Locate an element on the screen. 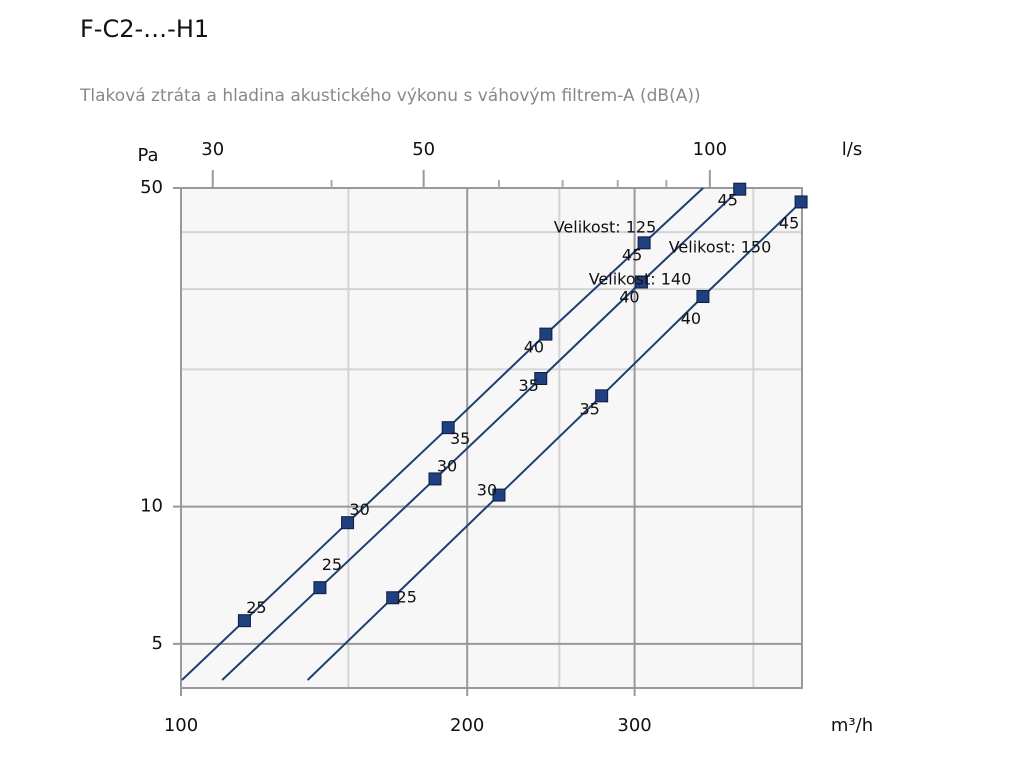 The height and width of the screenshot is (768, 1024). series-label: Velikost: 150 is located at coordinates (720, 247).